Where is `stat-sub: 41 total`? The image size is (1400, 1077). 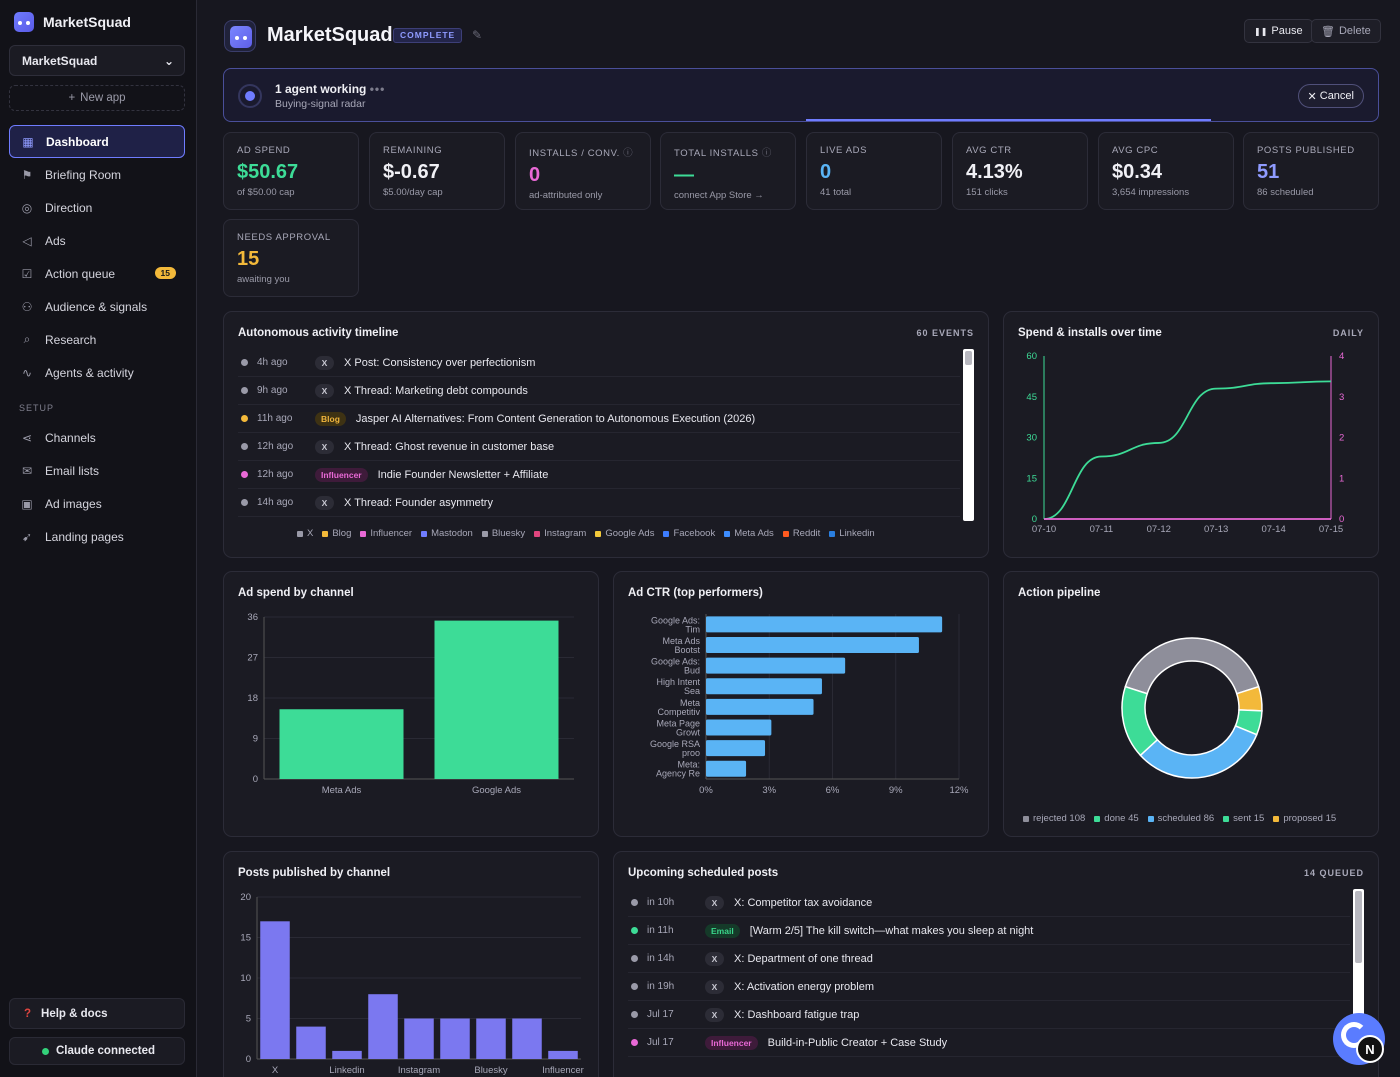 stat-sub: 41 total is located at coordinates (836, 192).